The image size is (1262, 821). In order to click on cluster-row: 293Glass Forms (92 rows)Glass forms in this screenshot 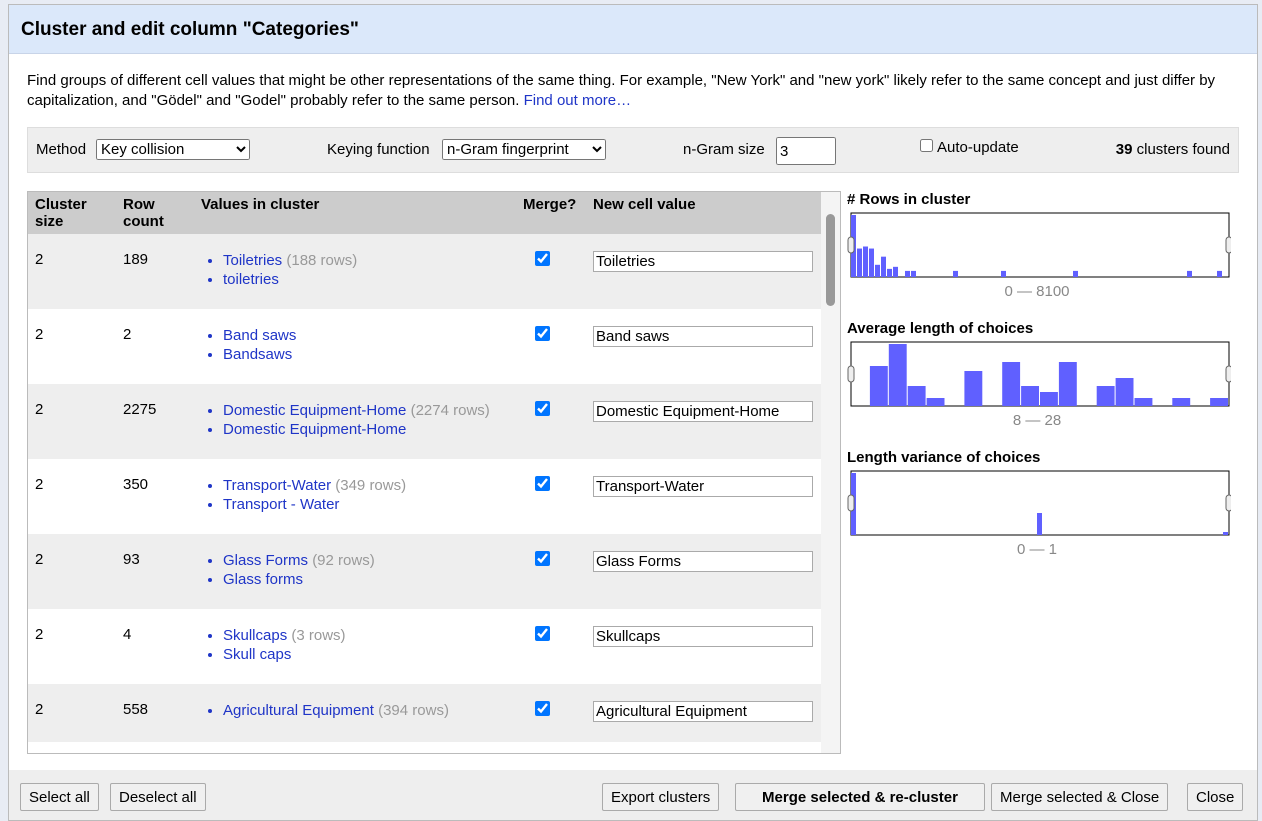, I will do `click(425, 571)`.